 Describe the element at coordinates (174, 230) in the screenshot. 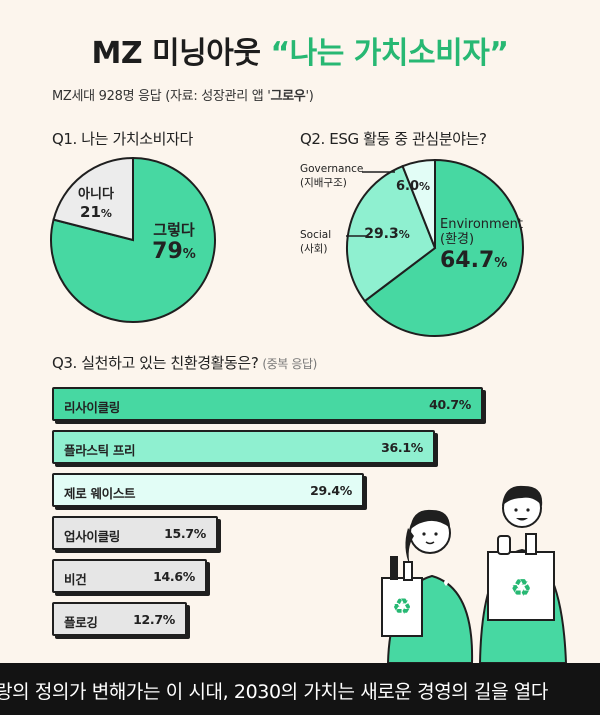

I see `q1-yes-text: 그렇다` at that location.